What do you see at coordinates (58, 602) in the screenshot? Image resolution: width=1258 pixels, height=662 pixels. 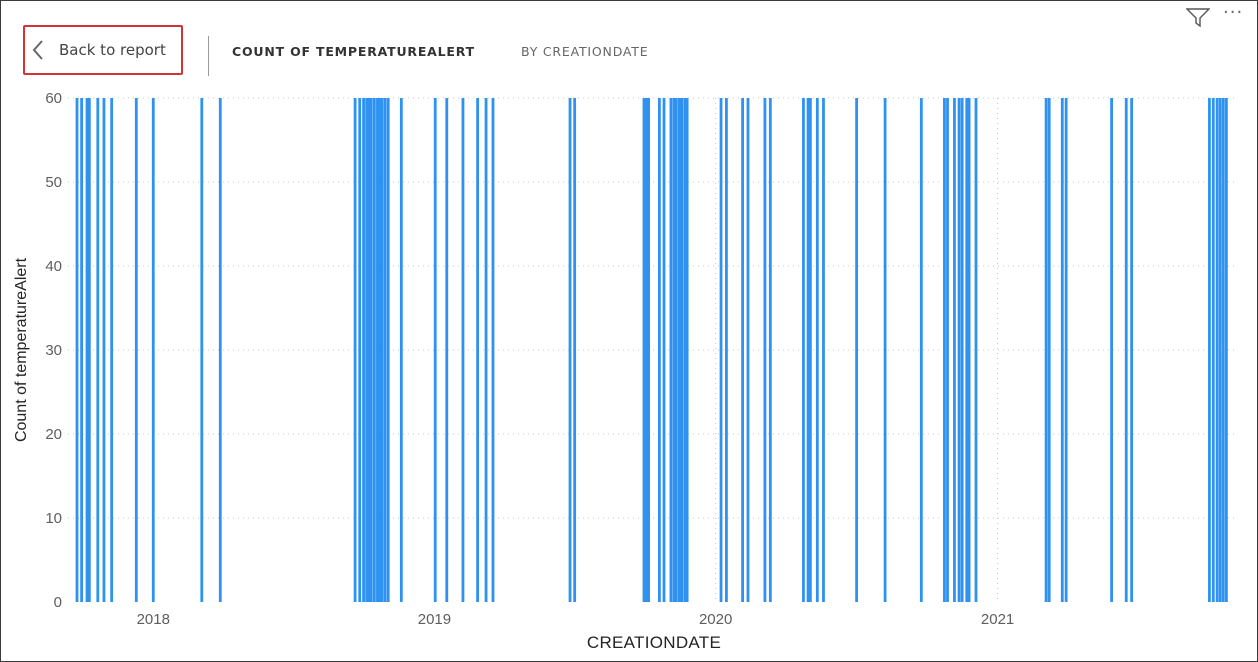 I see `y-tick-label: 0` at bounding box center [58, 602].